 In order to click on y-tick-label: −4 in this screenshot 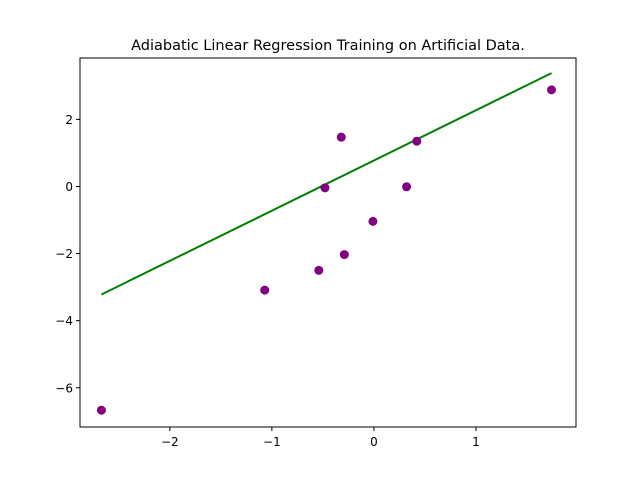, I will do `click(64, 321)`.